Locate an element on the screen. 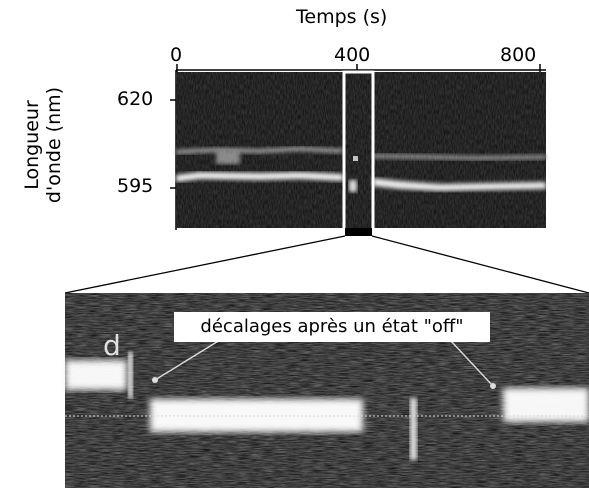  x-tick-label: 0 is located at coordinates (176, 55).